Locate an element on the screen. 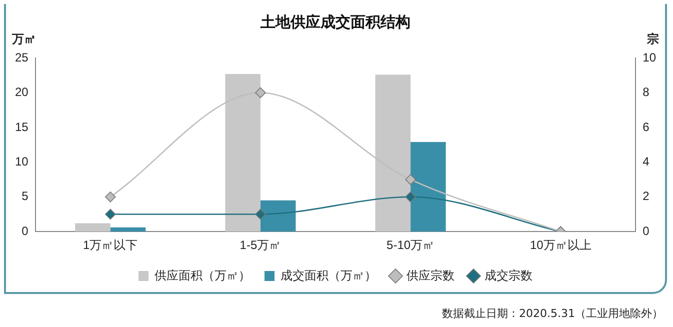  x-tick-label: 1-5万㎡ is located at coordinates (261, 245).